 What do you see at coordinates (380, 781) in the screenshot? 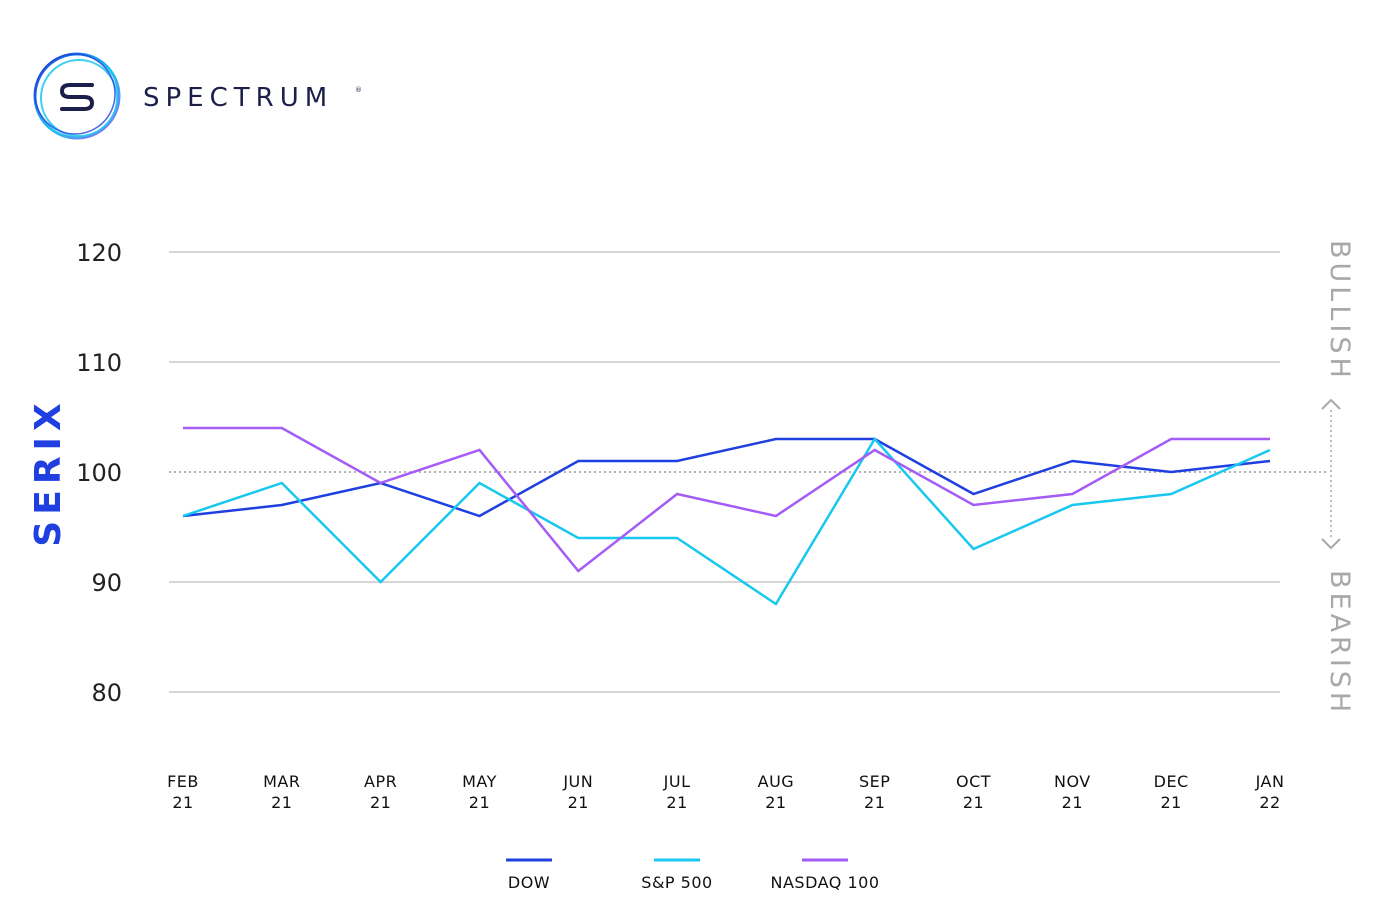
I see `x-tick-label-month: APR` at bounding box center [380, 781].